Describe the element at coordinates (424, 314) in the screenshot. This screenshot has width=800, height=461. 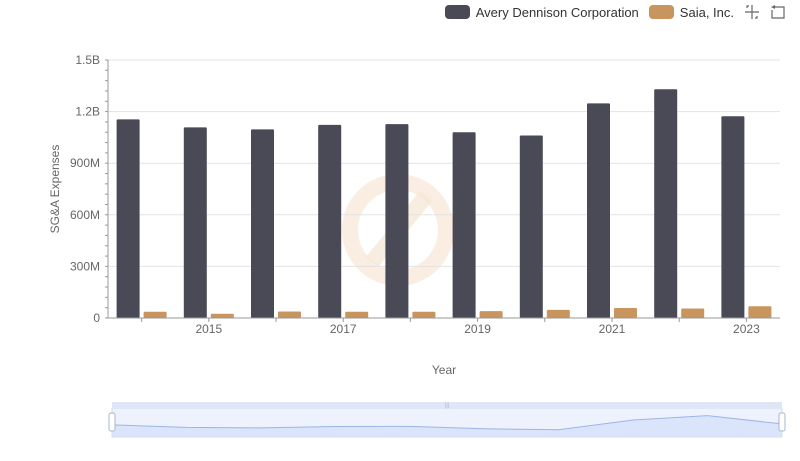
I see `bar-saia-2018` at that location.